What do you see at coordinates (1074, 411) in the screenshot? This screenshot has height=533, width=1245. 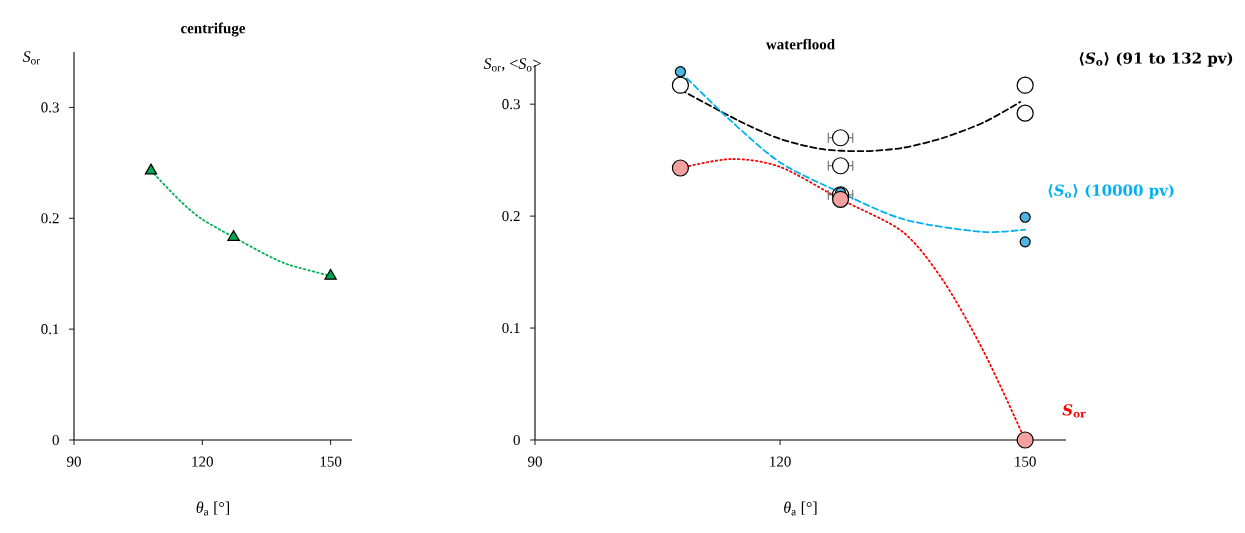 I see `text: S$_{or}$` at bounding box center [1074, 411].